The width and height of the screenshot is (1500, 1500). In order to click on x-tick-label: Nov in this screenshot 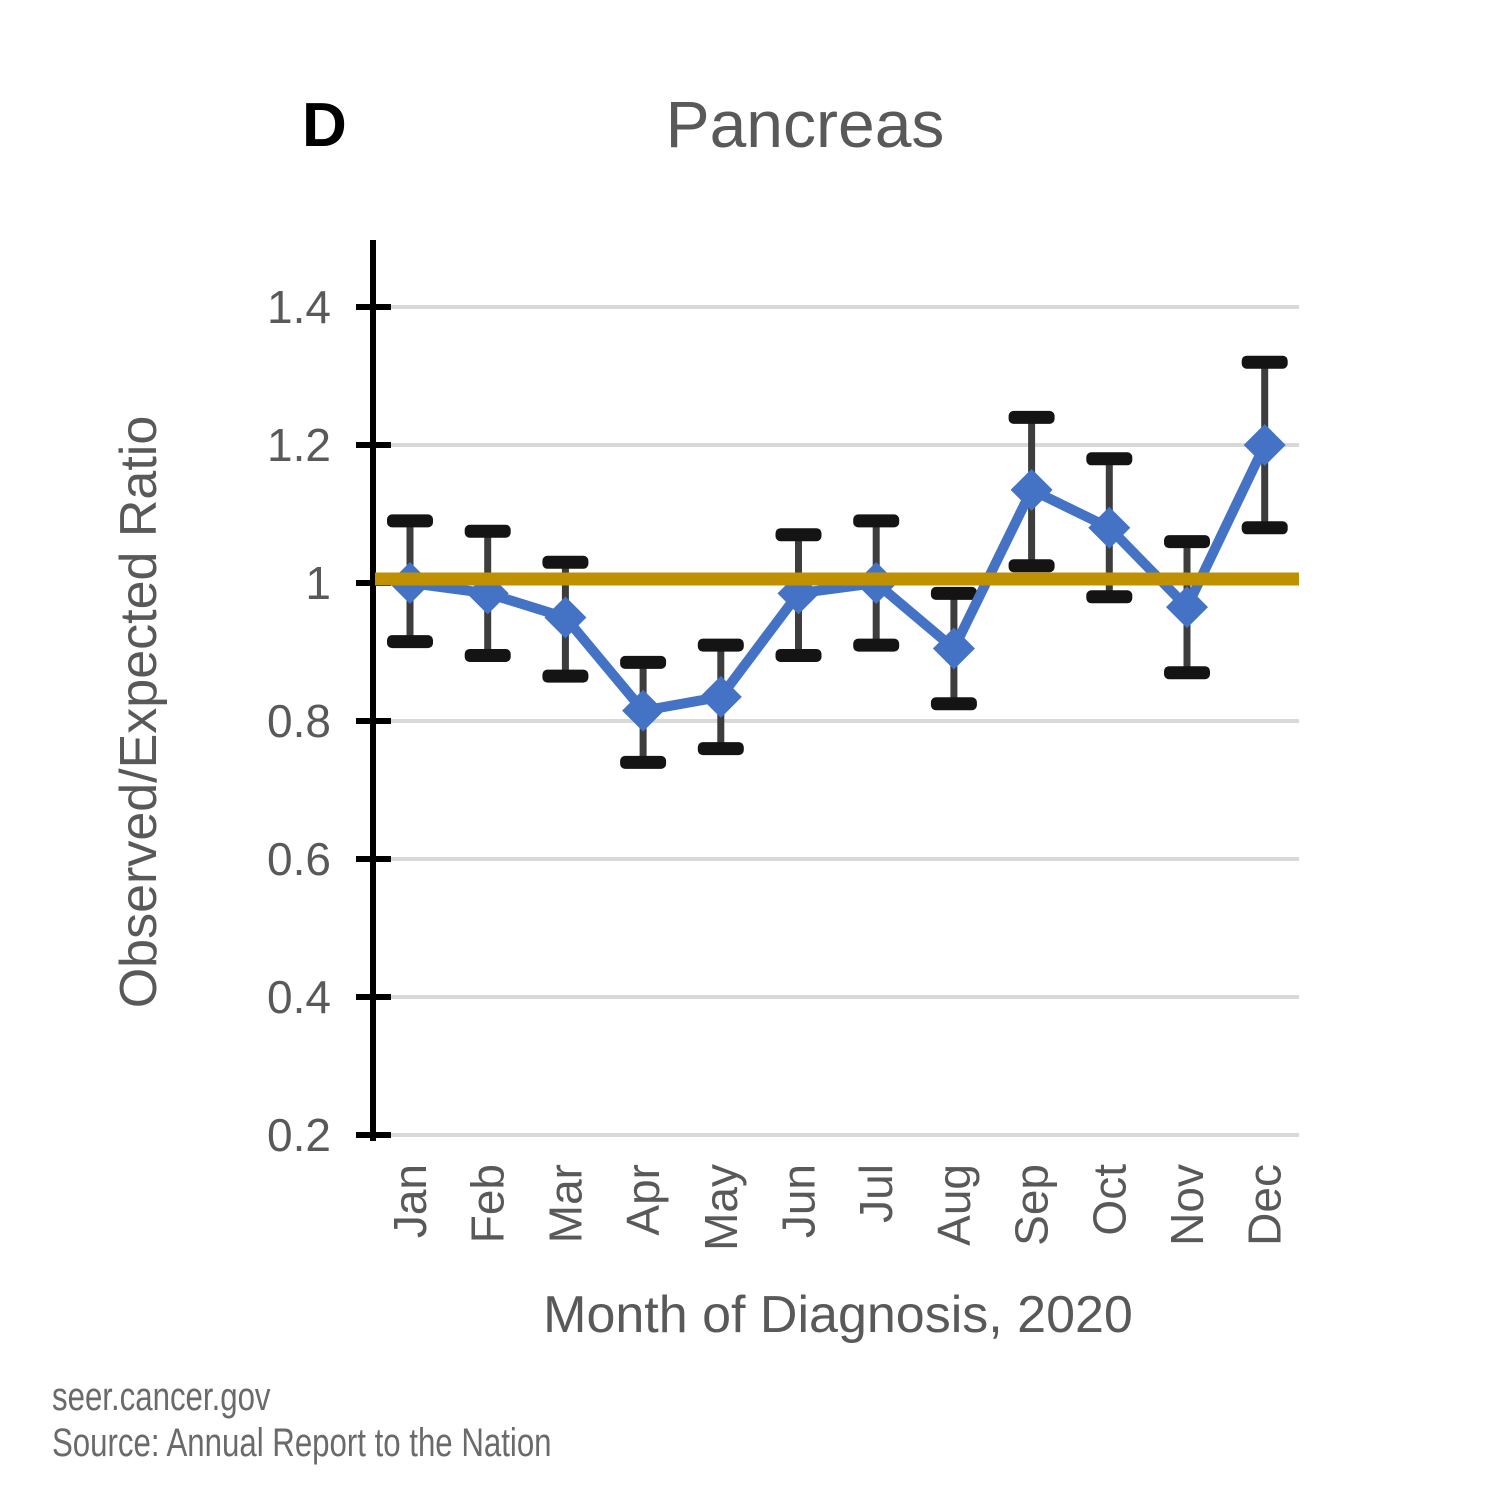, I will do `click(1187, 1205)`.